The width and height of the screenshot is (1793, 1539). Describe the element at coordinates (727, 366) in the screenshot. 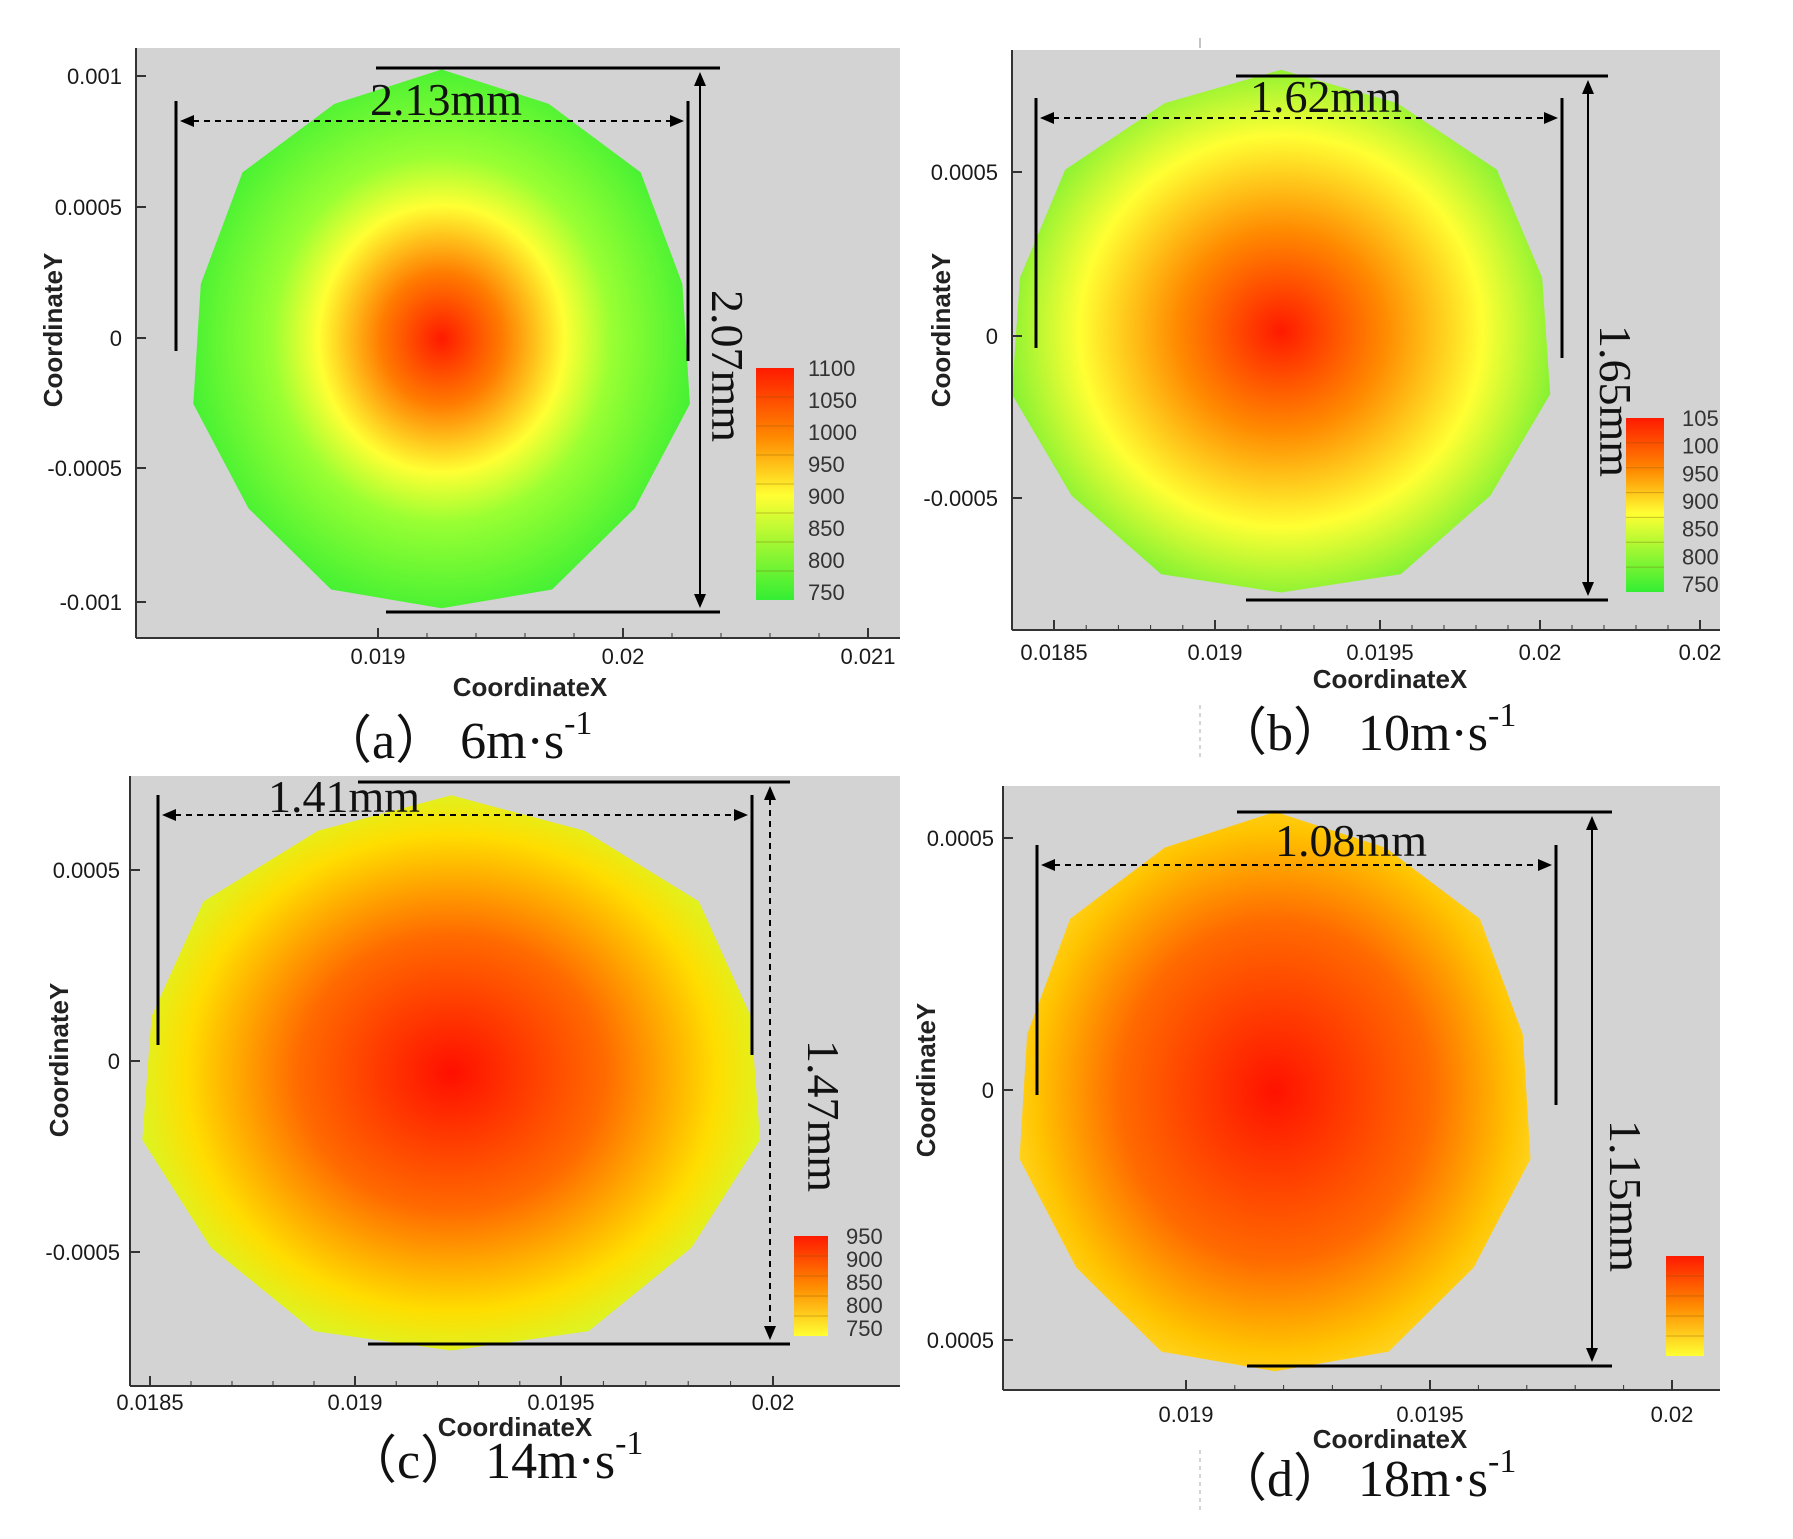

I see `height-label: 2.07mm` at that location.